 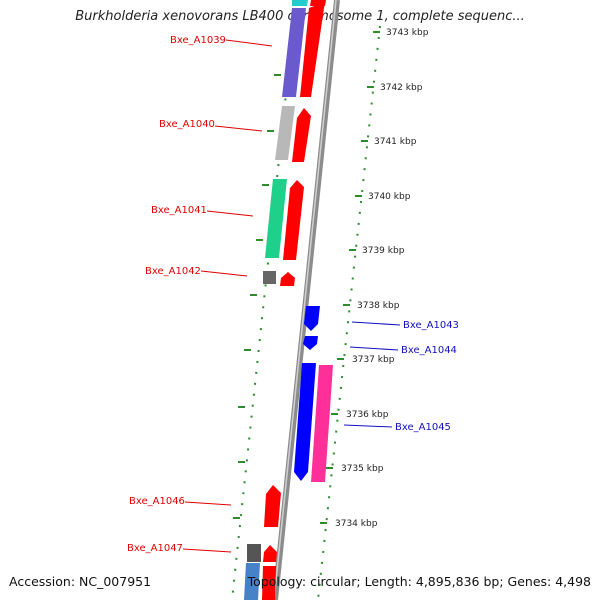 I want to click on gene-feature-bxe-a1040-forward, so click(x=301, y=135).